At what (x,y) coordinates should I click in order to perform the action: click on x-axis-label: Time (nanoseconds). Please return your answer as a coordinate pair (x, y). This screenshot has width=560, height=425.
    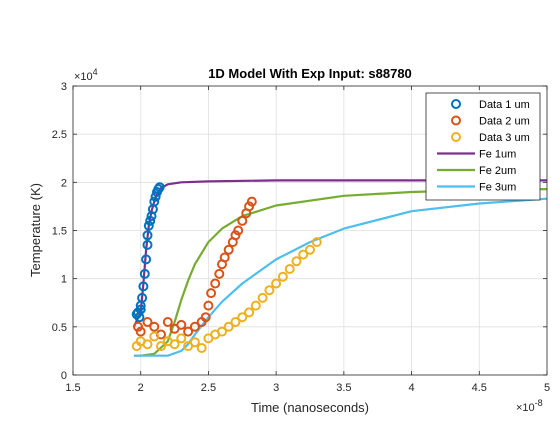
    Looking at the image, I should click on (310, 407).